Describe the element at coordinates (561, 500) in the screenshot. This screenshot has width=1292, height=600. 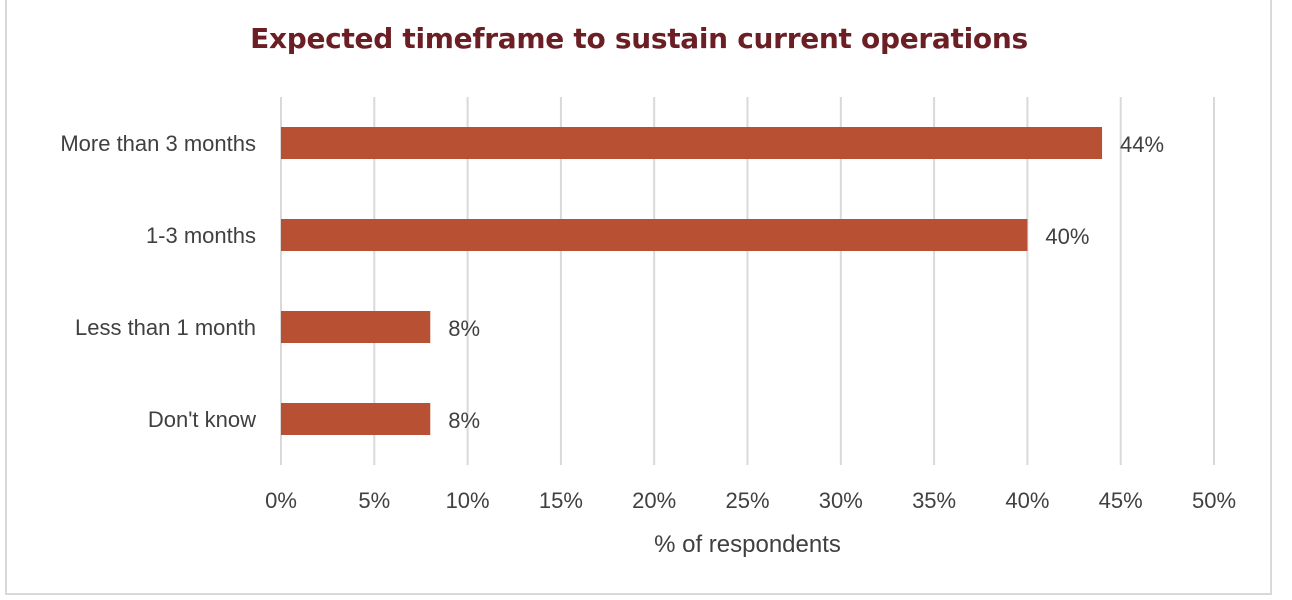
I see `x-tick-label: 15%` at that location.